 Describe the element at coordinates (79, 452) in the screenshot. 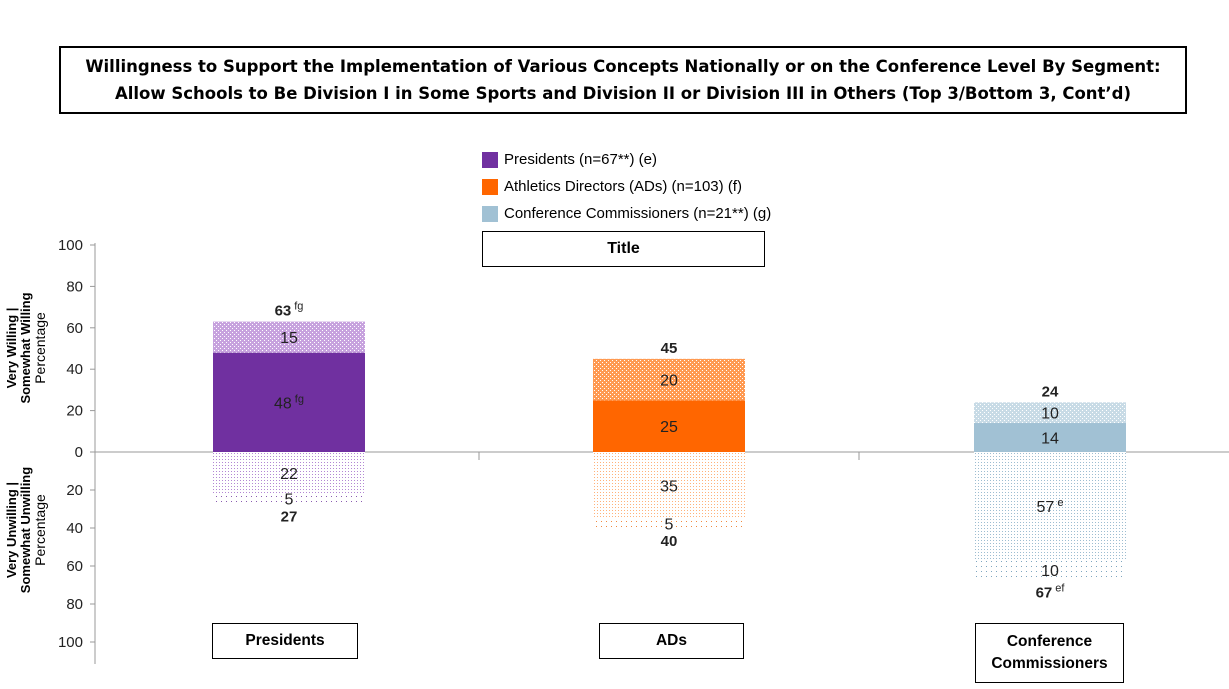

I see `y-tick-label-5: 0` at that location.